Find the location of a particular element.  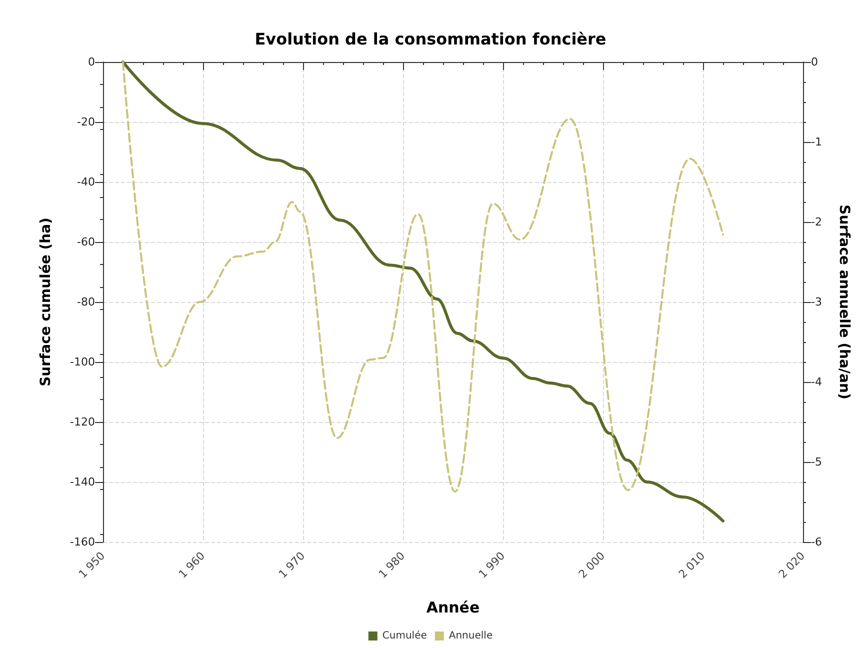

y-axis-title: Surface cumulée (ha) is located at coordinates (46, 302).